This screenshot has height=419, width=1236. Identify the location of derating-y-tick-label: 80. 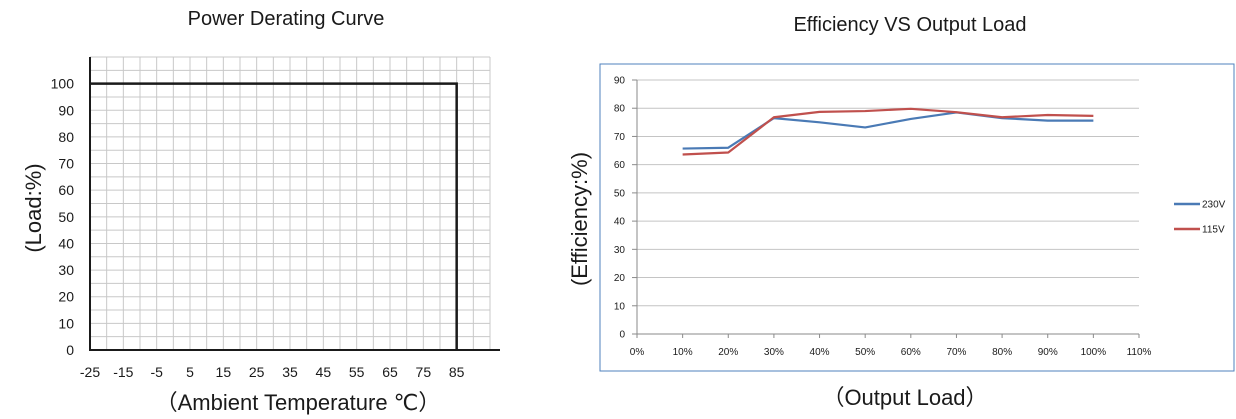
(66, 137).